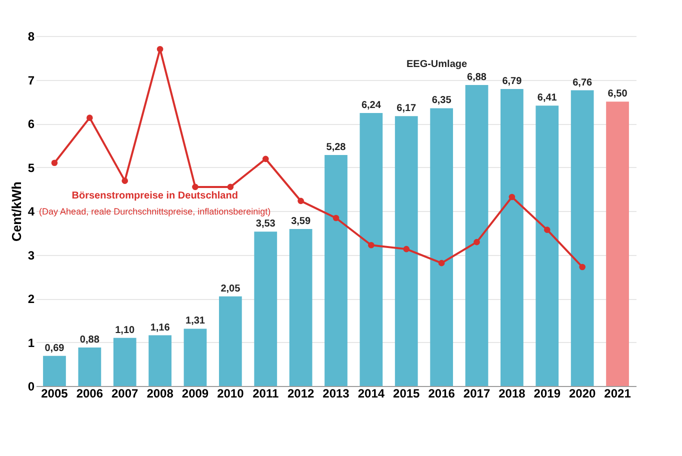 This screenshot has height=456, width=682. I want to click on x-tick-label: 2021, so click(618, 393).